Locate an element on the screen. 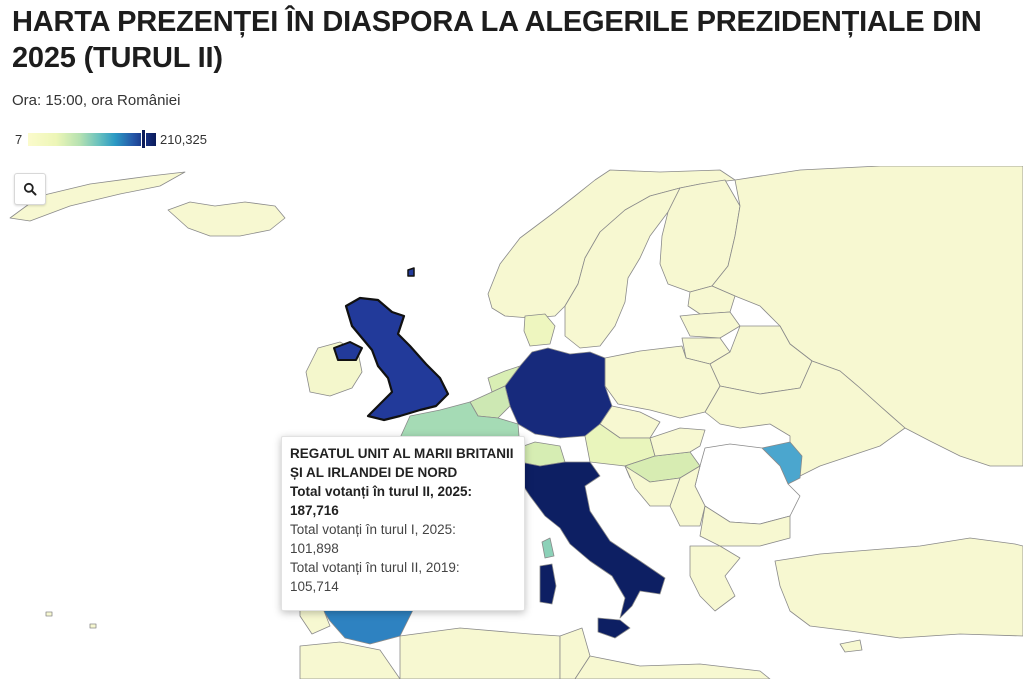 This screenshot has height=684, width=1023. country-bulgaria is located at coordinates (745, 526).